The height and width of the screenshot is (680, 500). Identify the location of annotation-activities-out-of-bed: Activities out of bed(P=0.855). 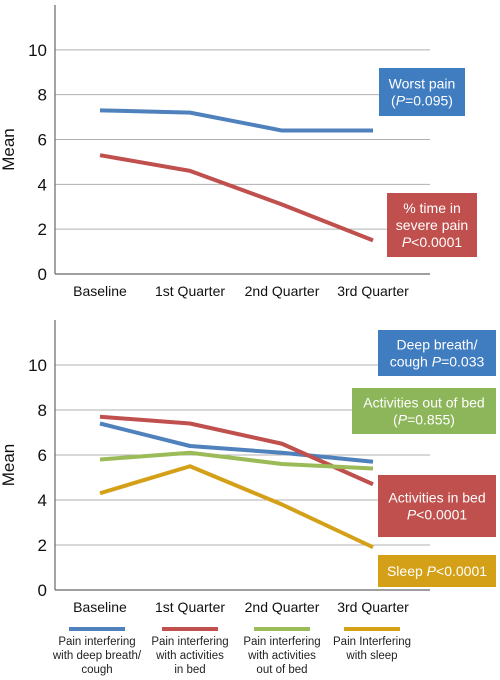
(424, 411).